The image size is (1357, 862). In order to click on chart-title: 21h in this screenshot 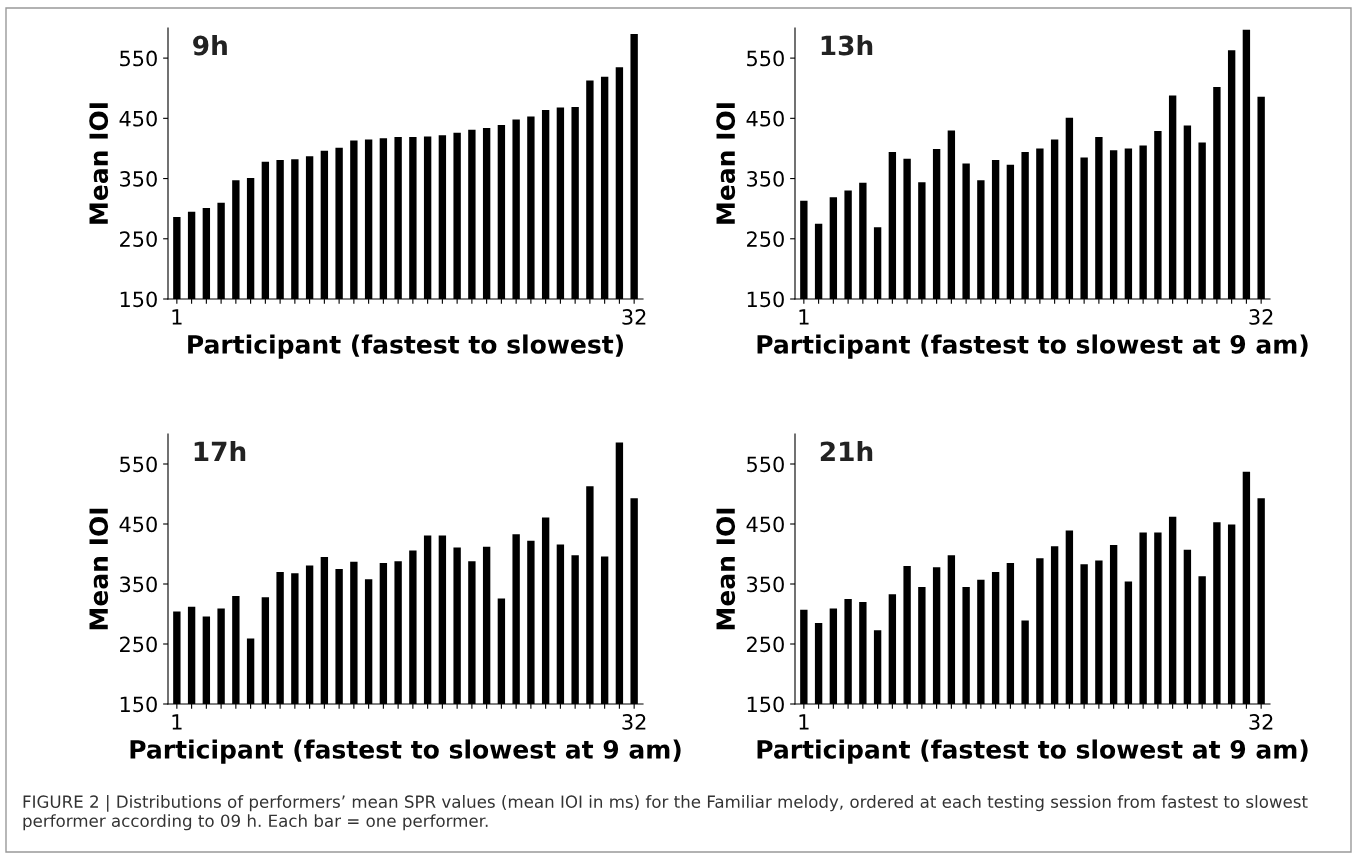, I will do `click(846, 450)`.